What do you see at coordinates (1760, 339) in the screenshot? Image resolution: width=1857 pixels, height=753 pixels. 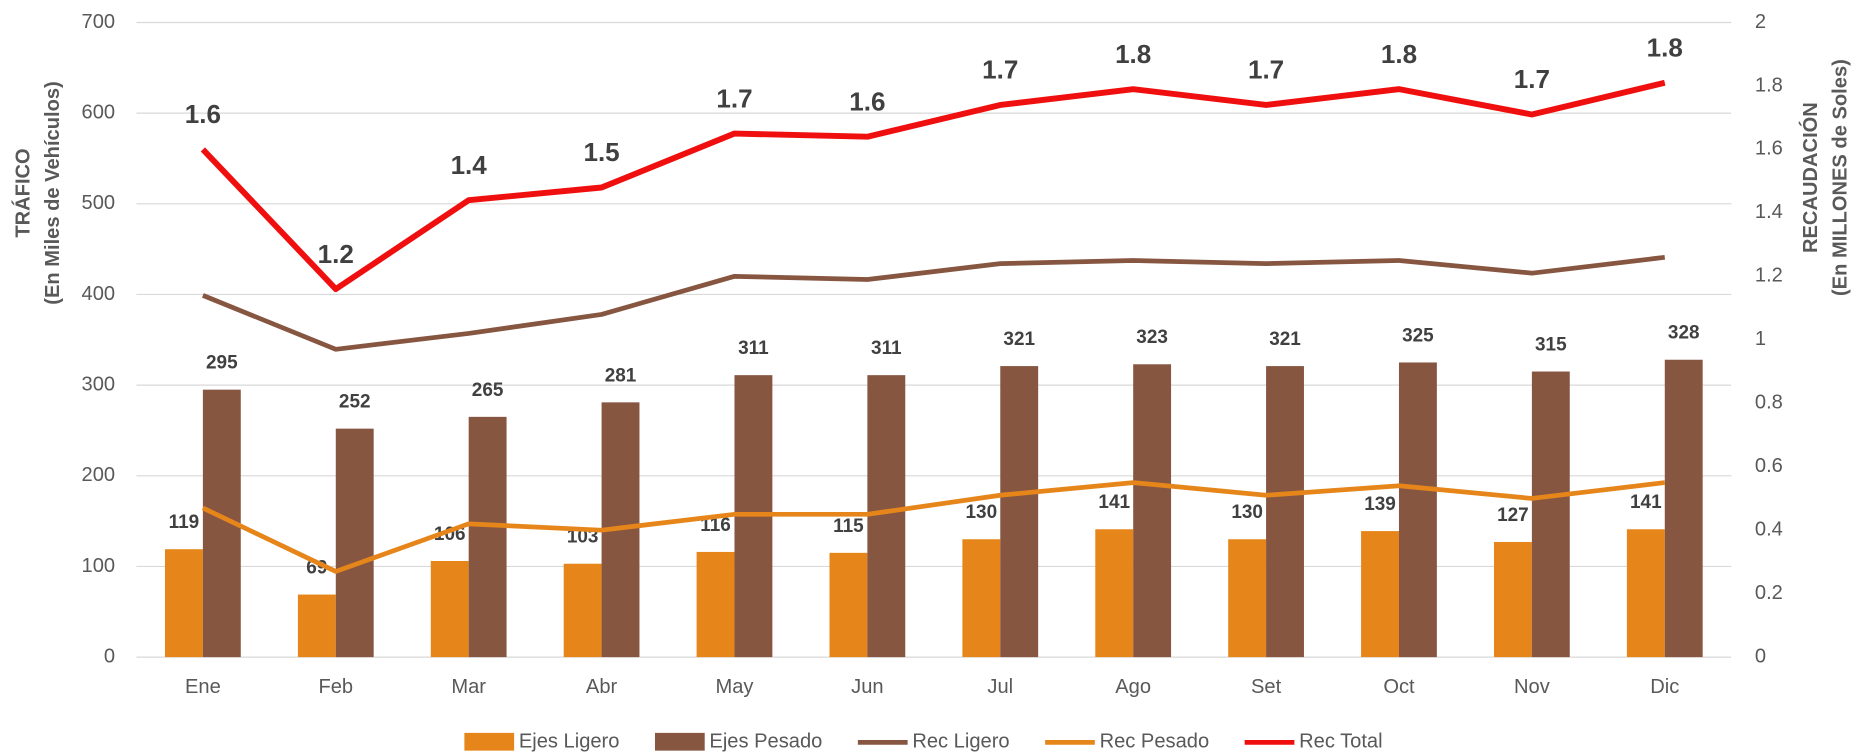 I see `y2-tick-label: 1` at bounding box center [1760, 339].